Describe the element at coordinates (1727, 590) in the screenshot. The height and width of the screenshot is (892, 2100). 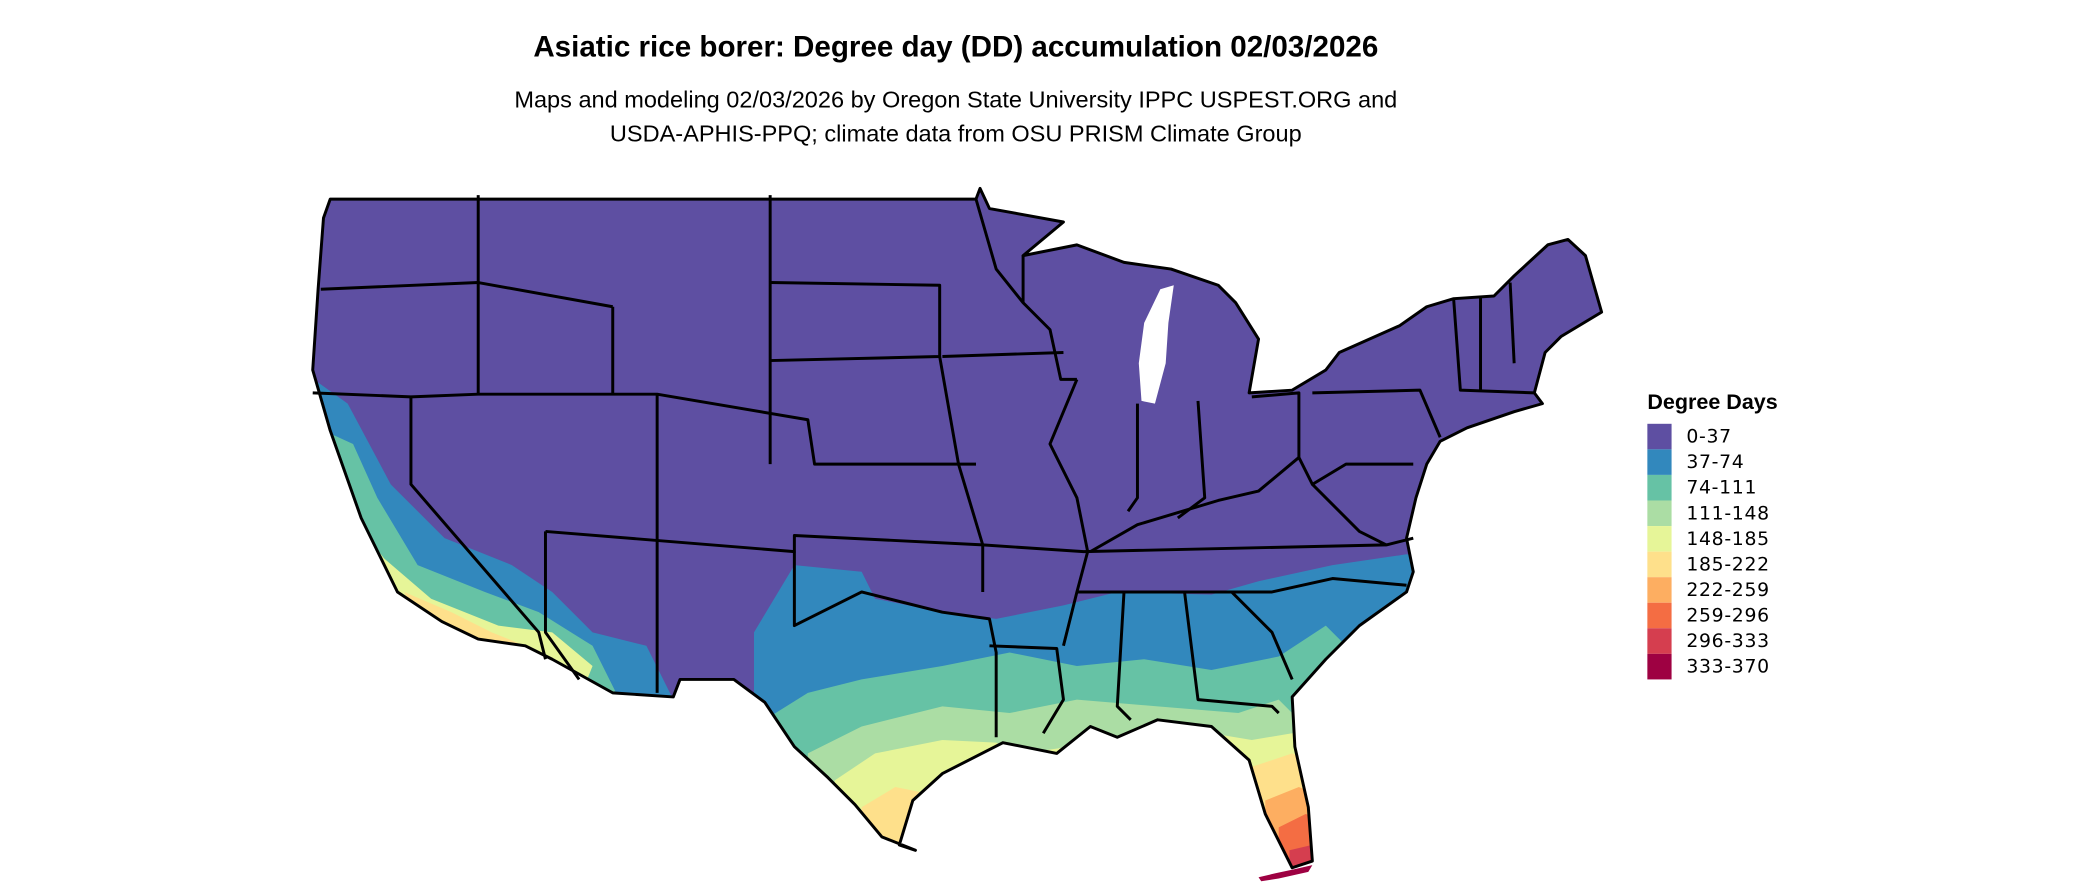
I see `legend-label-222-259: 222-259` at that location.